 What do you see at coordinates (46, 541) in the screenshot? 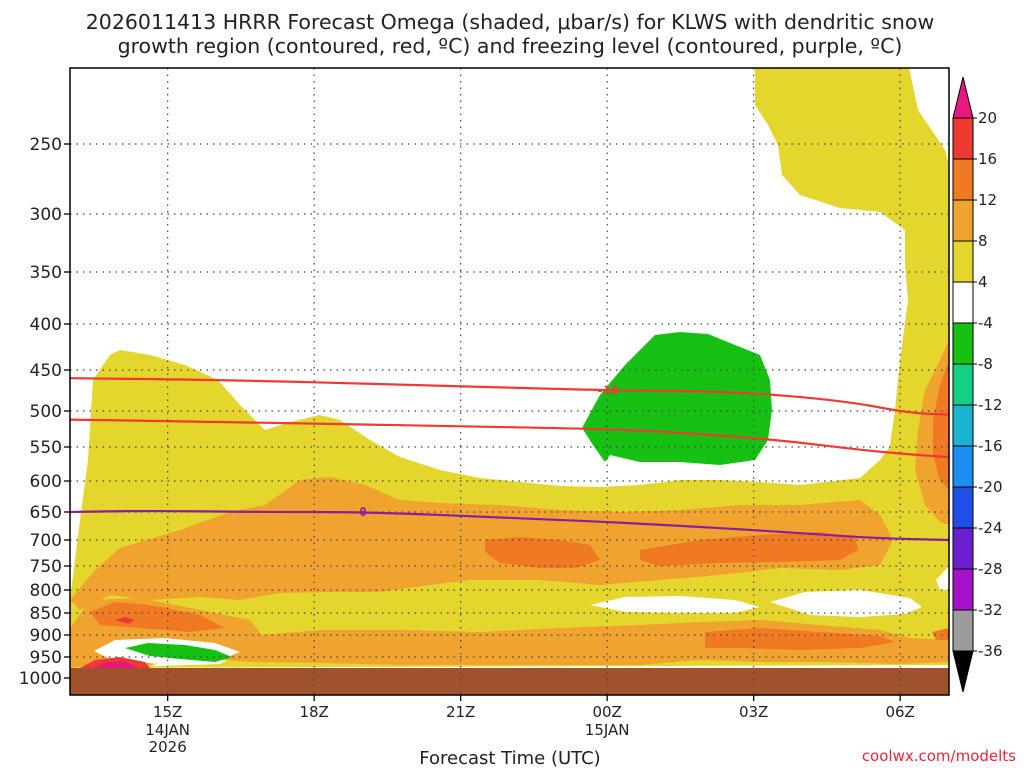
I see `y-tick-label-700: 700` at bounding box center [46, 541].